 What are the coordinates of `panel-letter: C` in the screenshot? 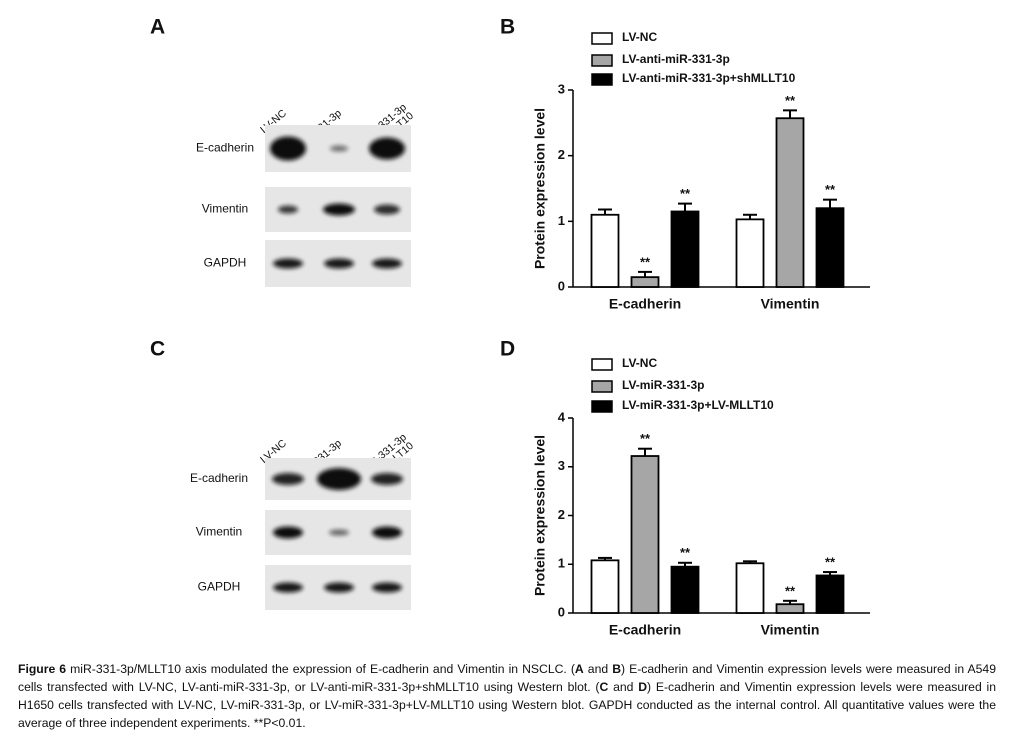 It's located at (157, 349).